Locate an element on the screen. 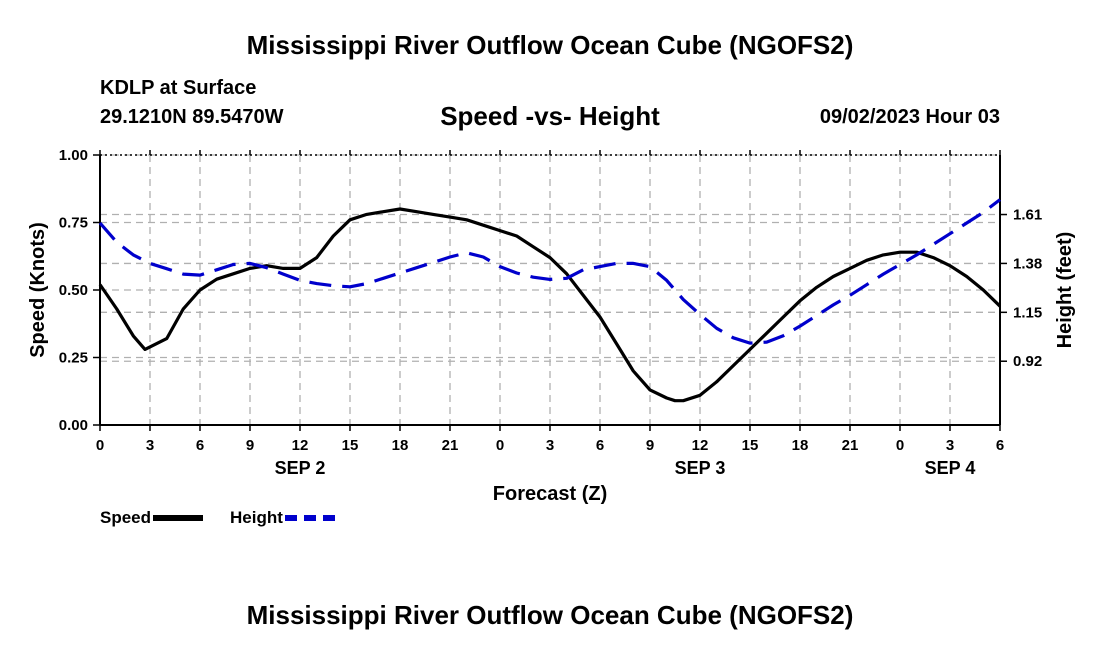  forecast-datetime: 09/02/2023 Hour 03 is located at coordinates (909, 117).